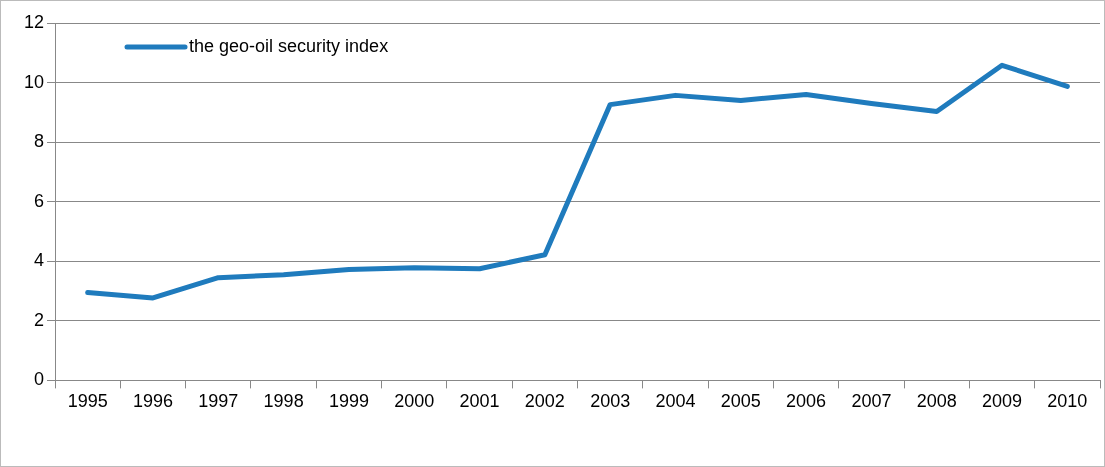 The height and width of the screenshot is (467, 1105). I want to click on x-tick-label: 2006, so click(806, 401).